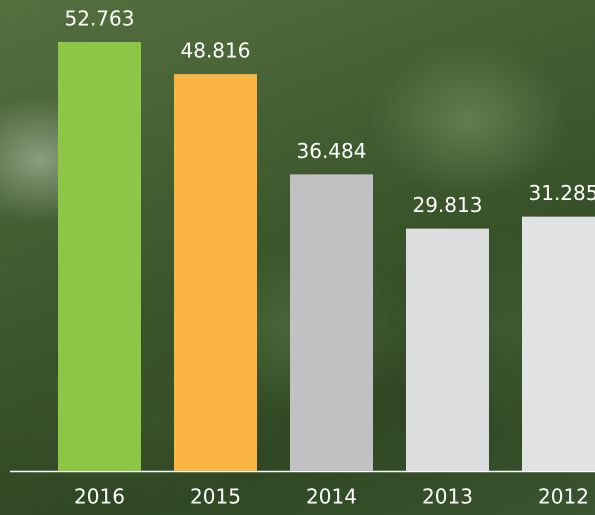 This screenshot has width=595, height=515. What do you see at coordinates (331, 497) in the screenshot?
I see `x-tick-label: 2014` at bounding box center [331, 497].